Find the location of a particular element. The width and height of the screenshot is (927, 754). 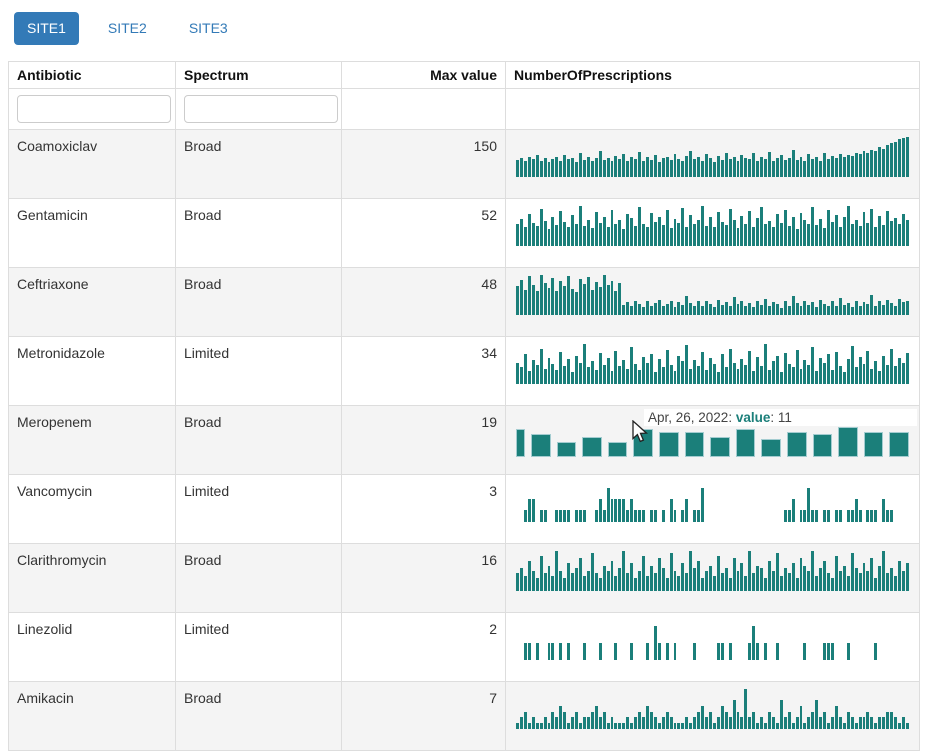

antibiotic-cell: Gentamicin is located at coordinates (92, 232).